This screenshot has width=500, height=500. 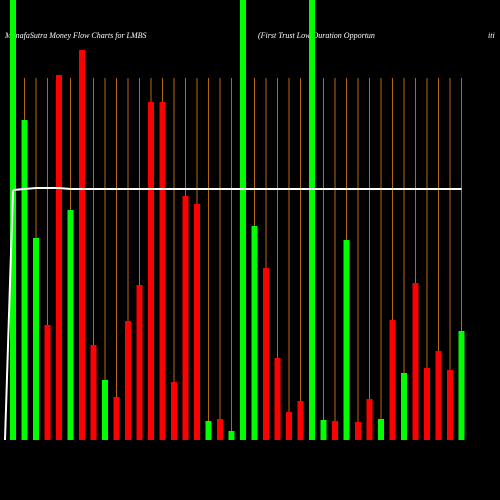 What do you see at coordinates (75, 35) in the screenshot?
I see `chart-title: MunafaSutra Money Flow Charts for LMBS` at bounding box center [75, 35].